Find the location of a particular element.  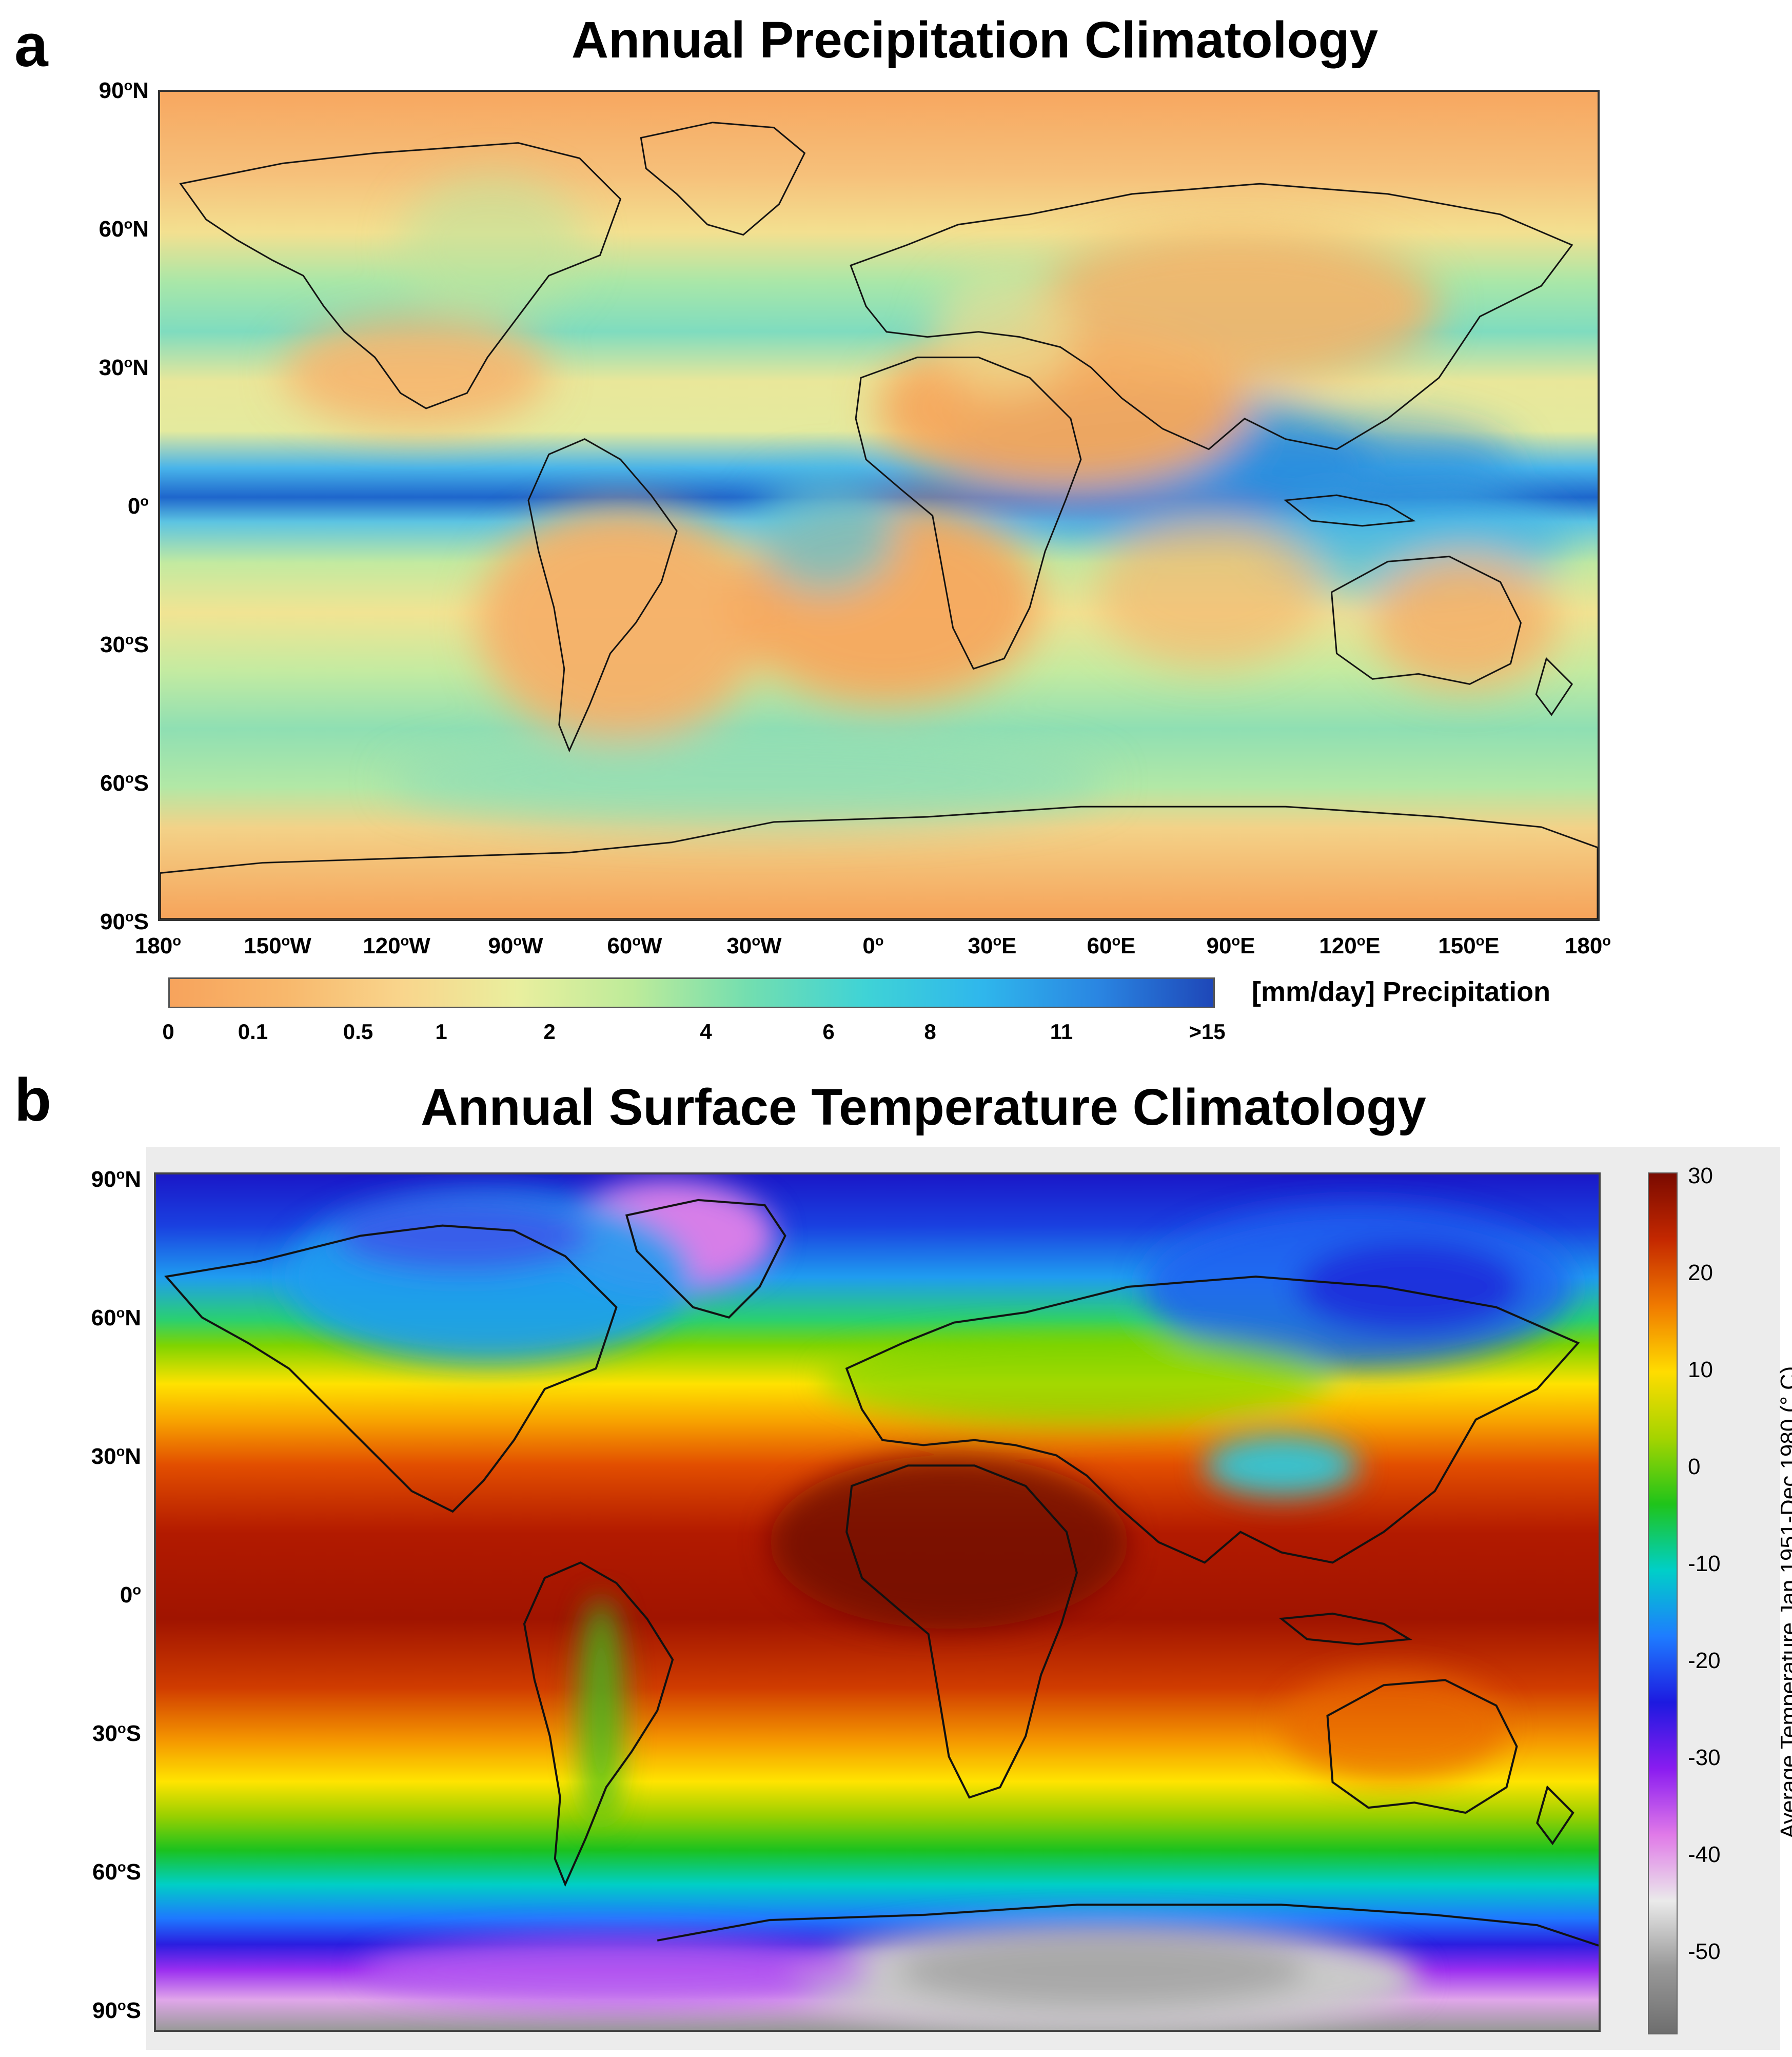

colorbar-tick: 0.5 is located at coordinates (358, 1032).